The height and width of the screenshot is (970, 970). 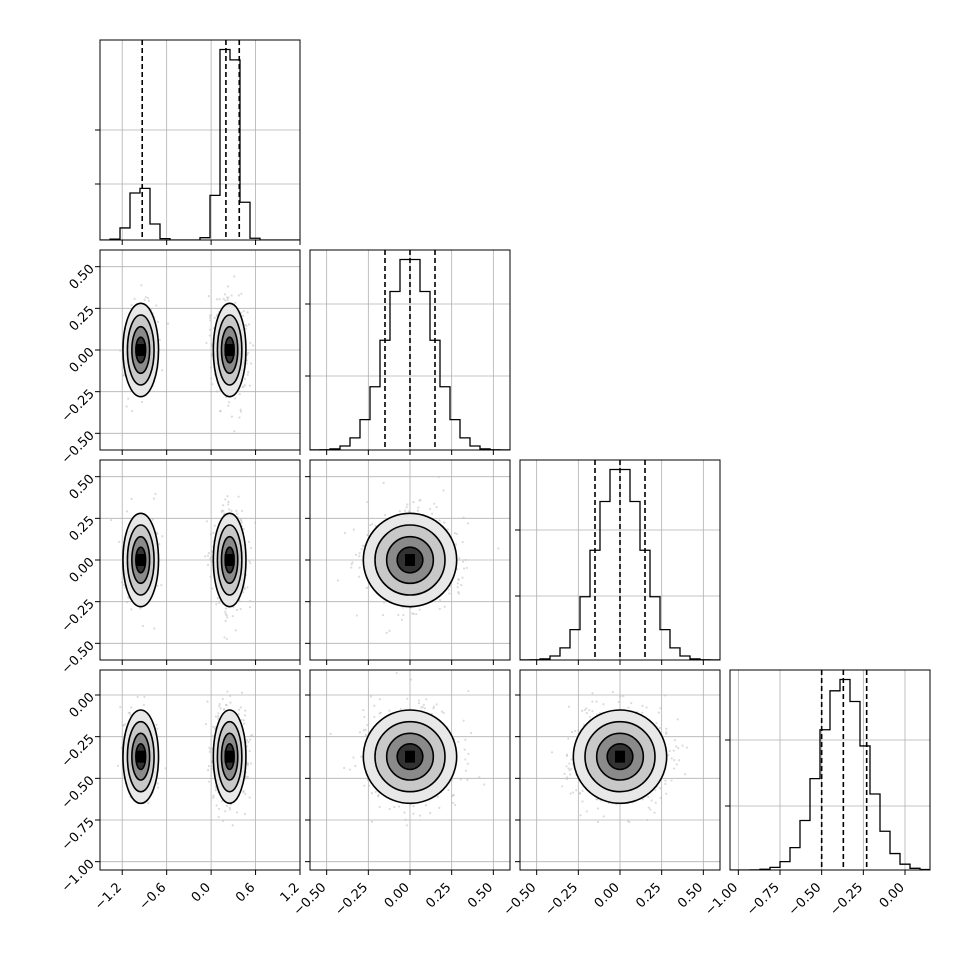 I want to click on x-tick-label-p1-3: 0.6, so click(x=245, y=892).